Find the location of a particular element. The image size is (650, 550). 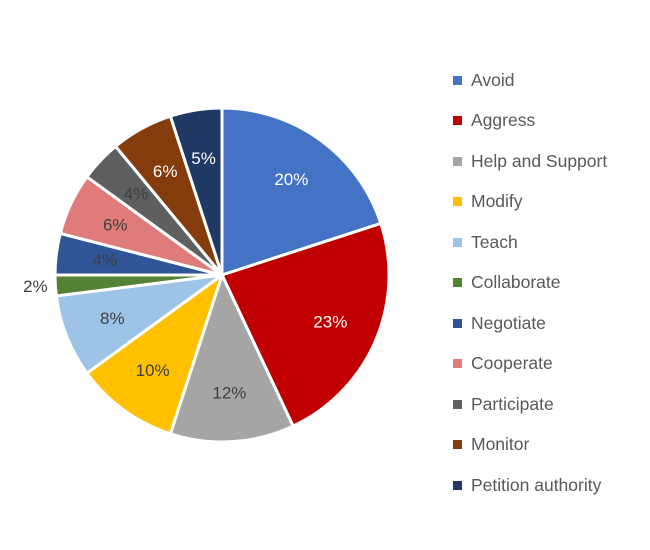

legend-label: Teach is located at coordinates (494, 241).